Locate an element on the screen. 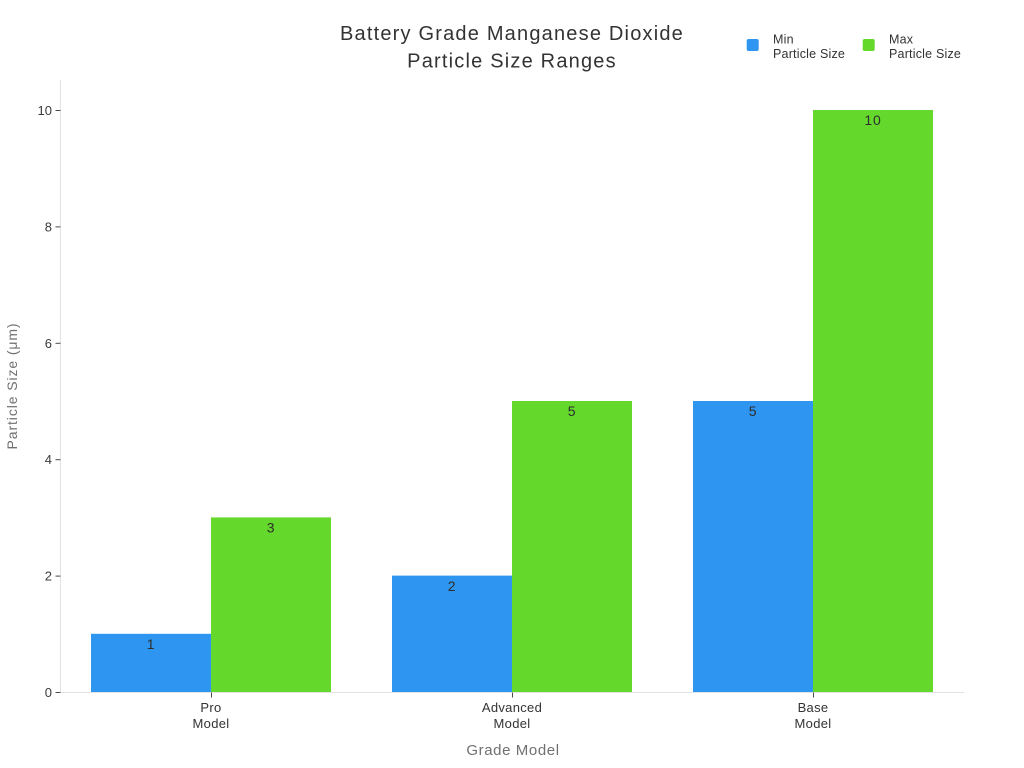 This screenshot has height=768, width=1024. svg-text: Max is located at coordinates (901, 39).